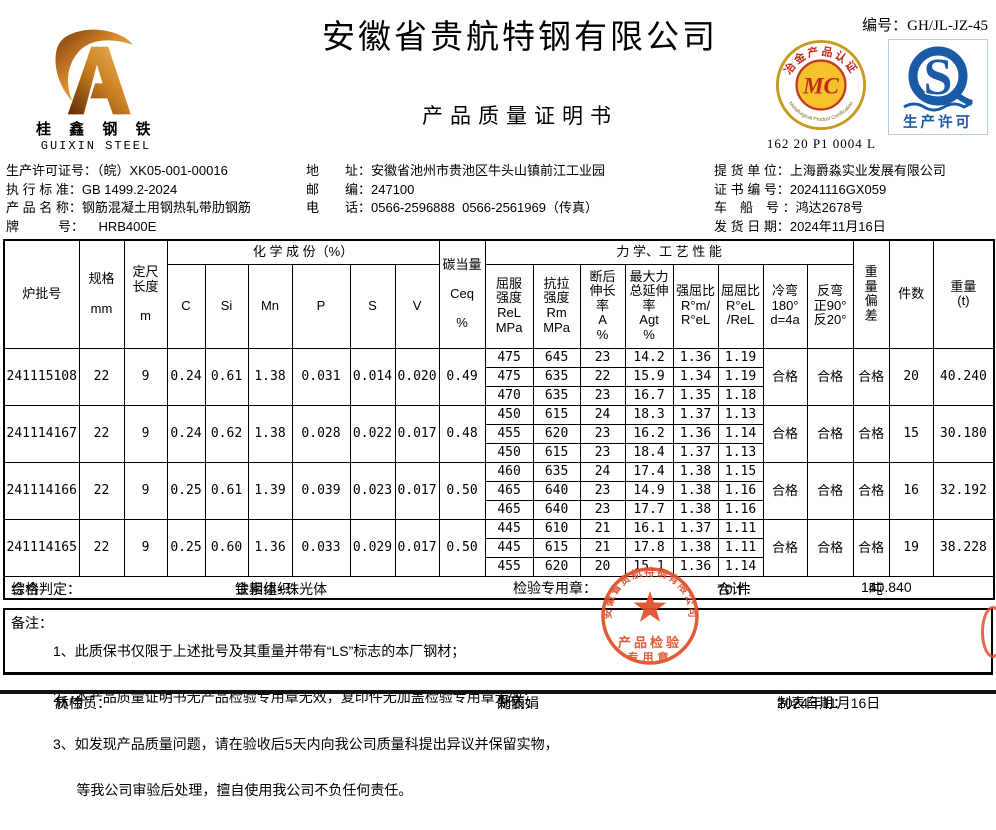 The width and height of the screenshot is (996, 830). What do you see at coordinates (837, 226) in the screenshot?
I see `field-value: 2024年11月16日` at bounding box center [837, 226].